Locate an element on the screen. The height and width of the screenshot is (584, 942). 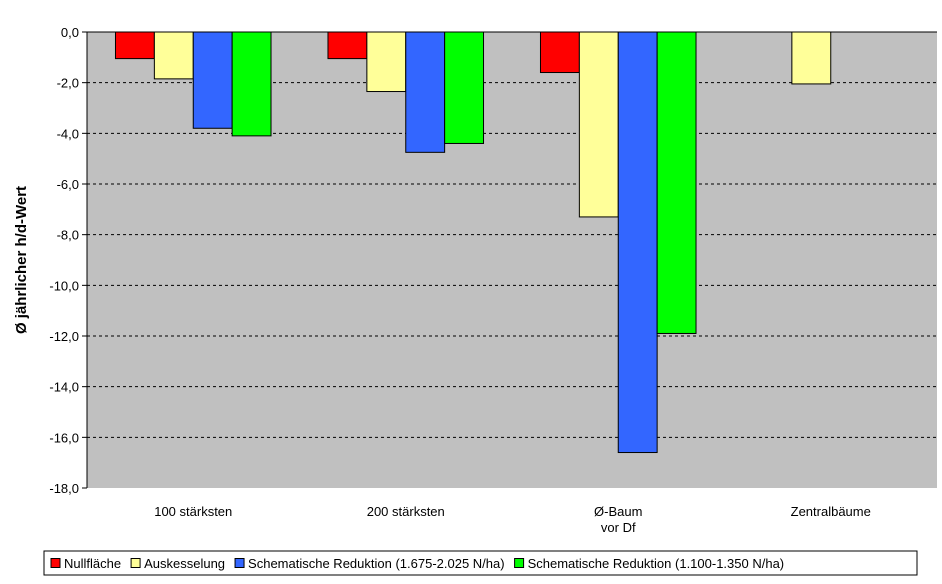
x-category-label: Ø-Baum is located at coordinates (618, 511).